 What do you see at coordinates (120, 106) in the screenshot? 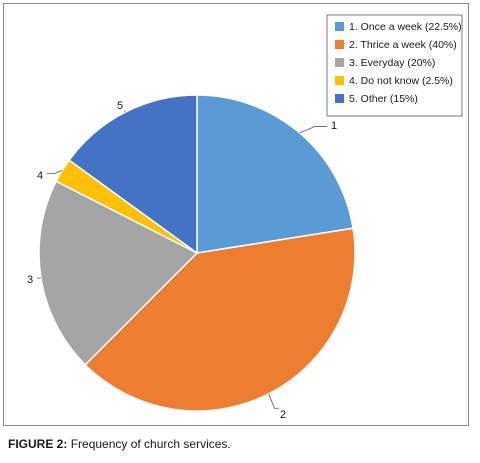
I see `slice-label-5: 5` at bounding box center [120, 106].